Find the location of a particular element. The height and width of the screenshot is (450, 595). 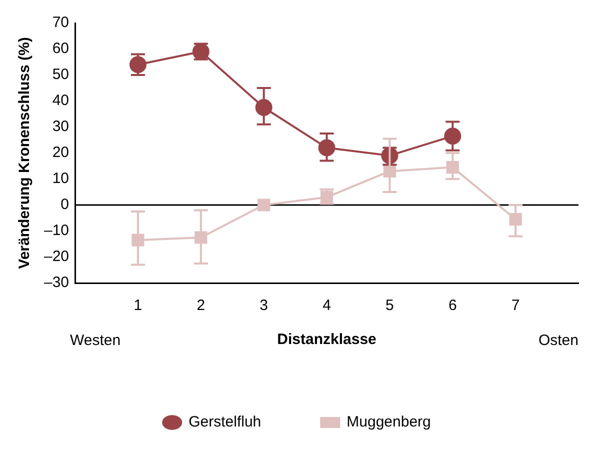

y-tick-label: 20 is located at coordinates (61, 153).